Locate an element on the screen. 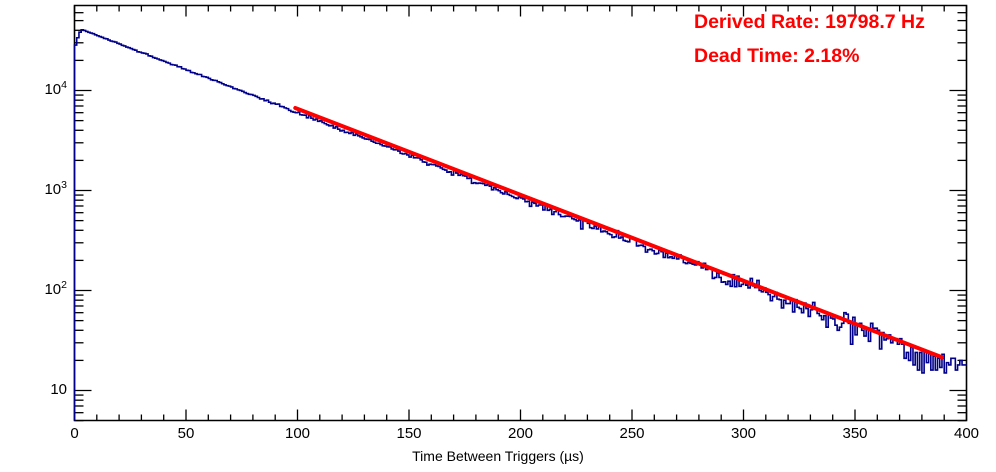 The height and width of the screenshot is (472, 996). derived-rate-annotation: Derived Rate: 19798.7 Hz is located at coordinates (809, 22).